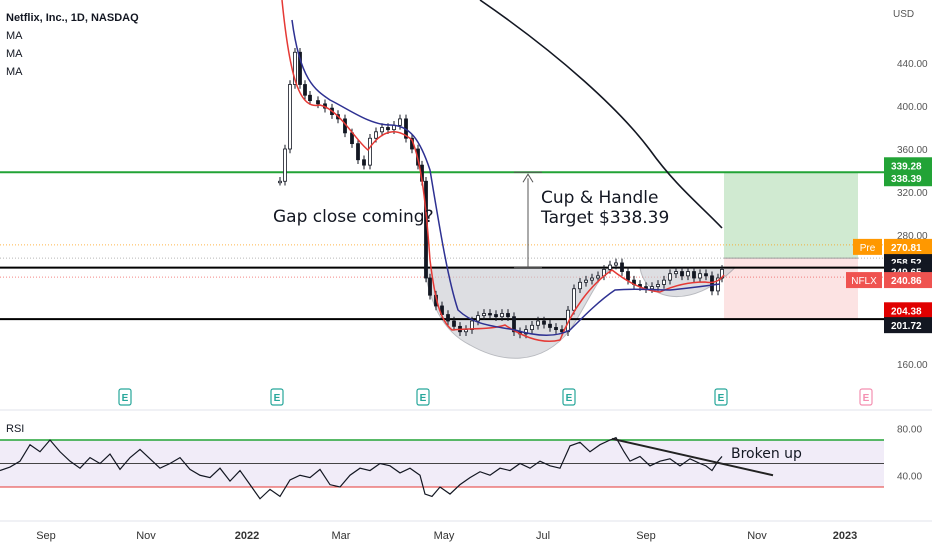 The image size is (932, 550). I want to click on rsi-tick-label: 80.00, so click(909, 429).